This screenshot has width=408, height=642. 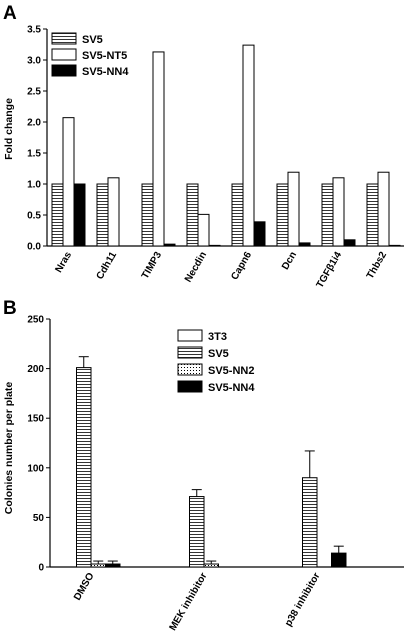 I want to click on chart-a-y-tick-label: 3.5, so click(x=34, y=30).